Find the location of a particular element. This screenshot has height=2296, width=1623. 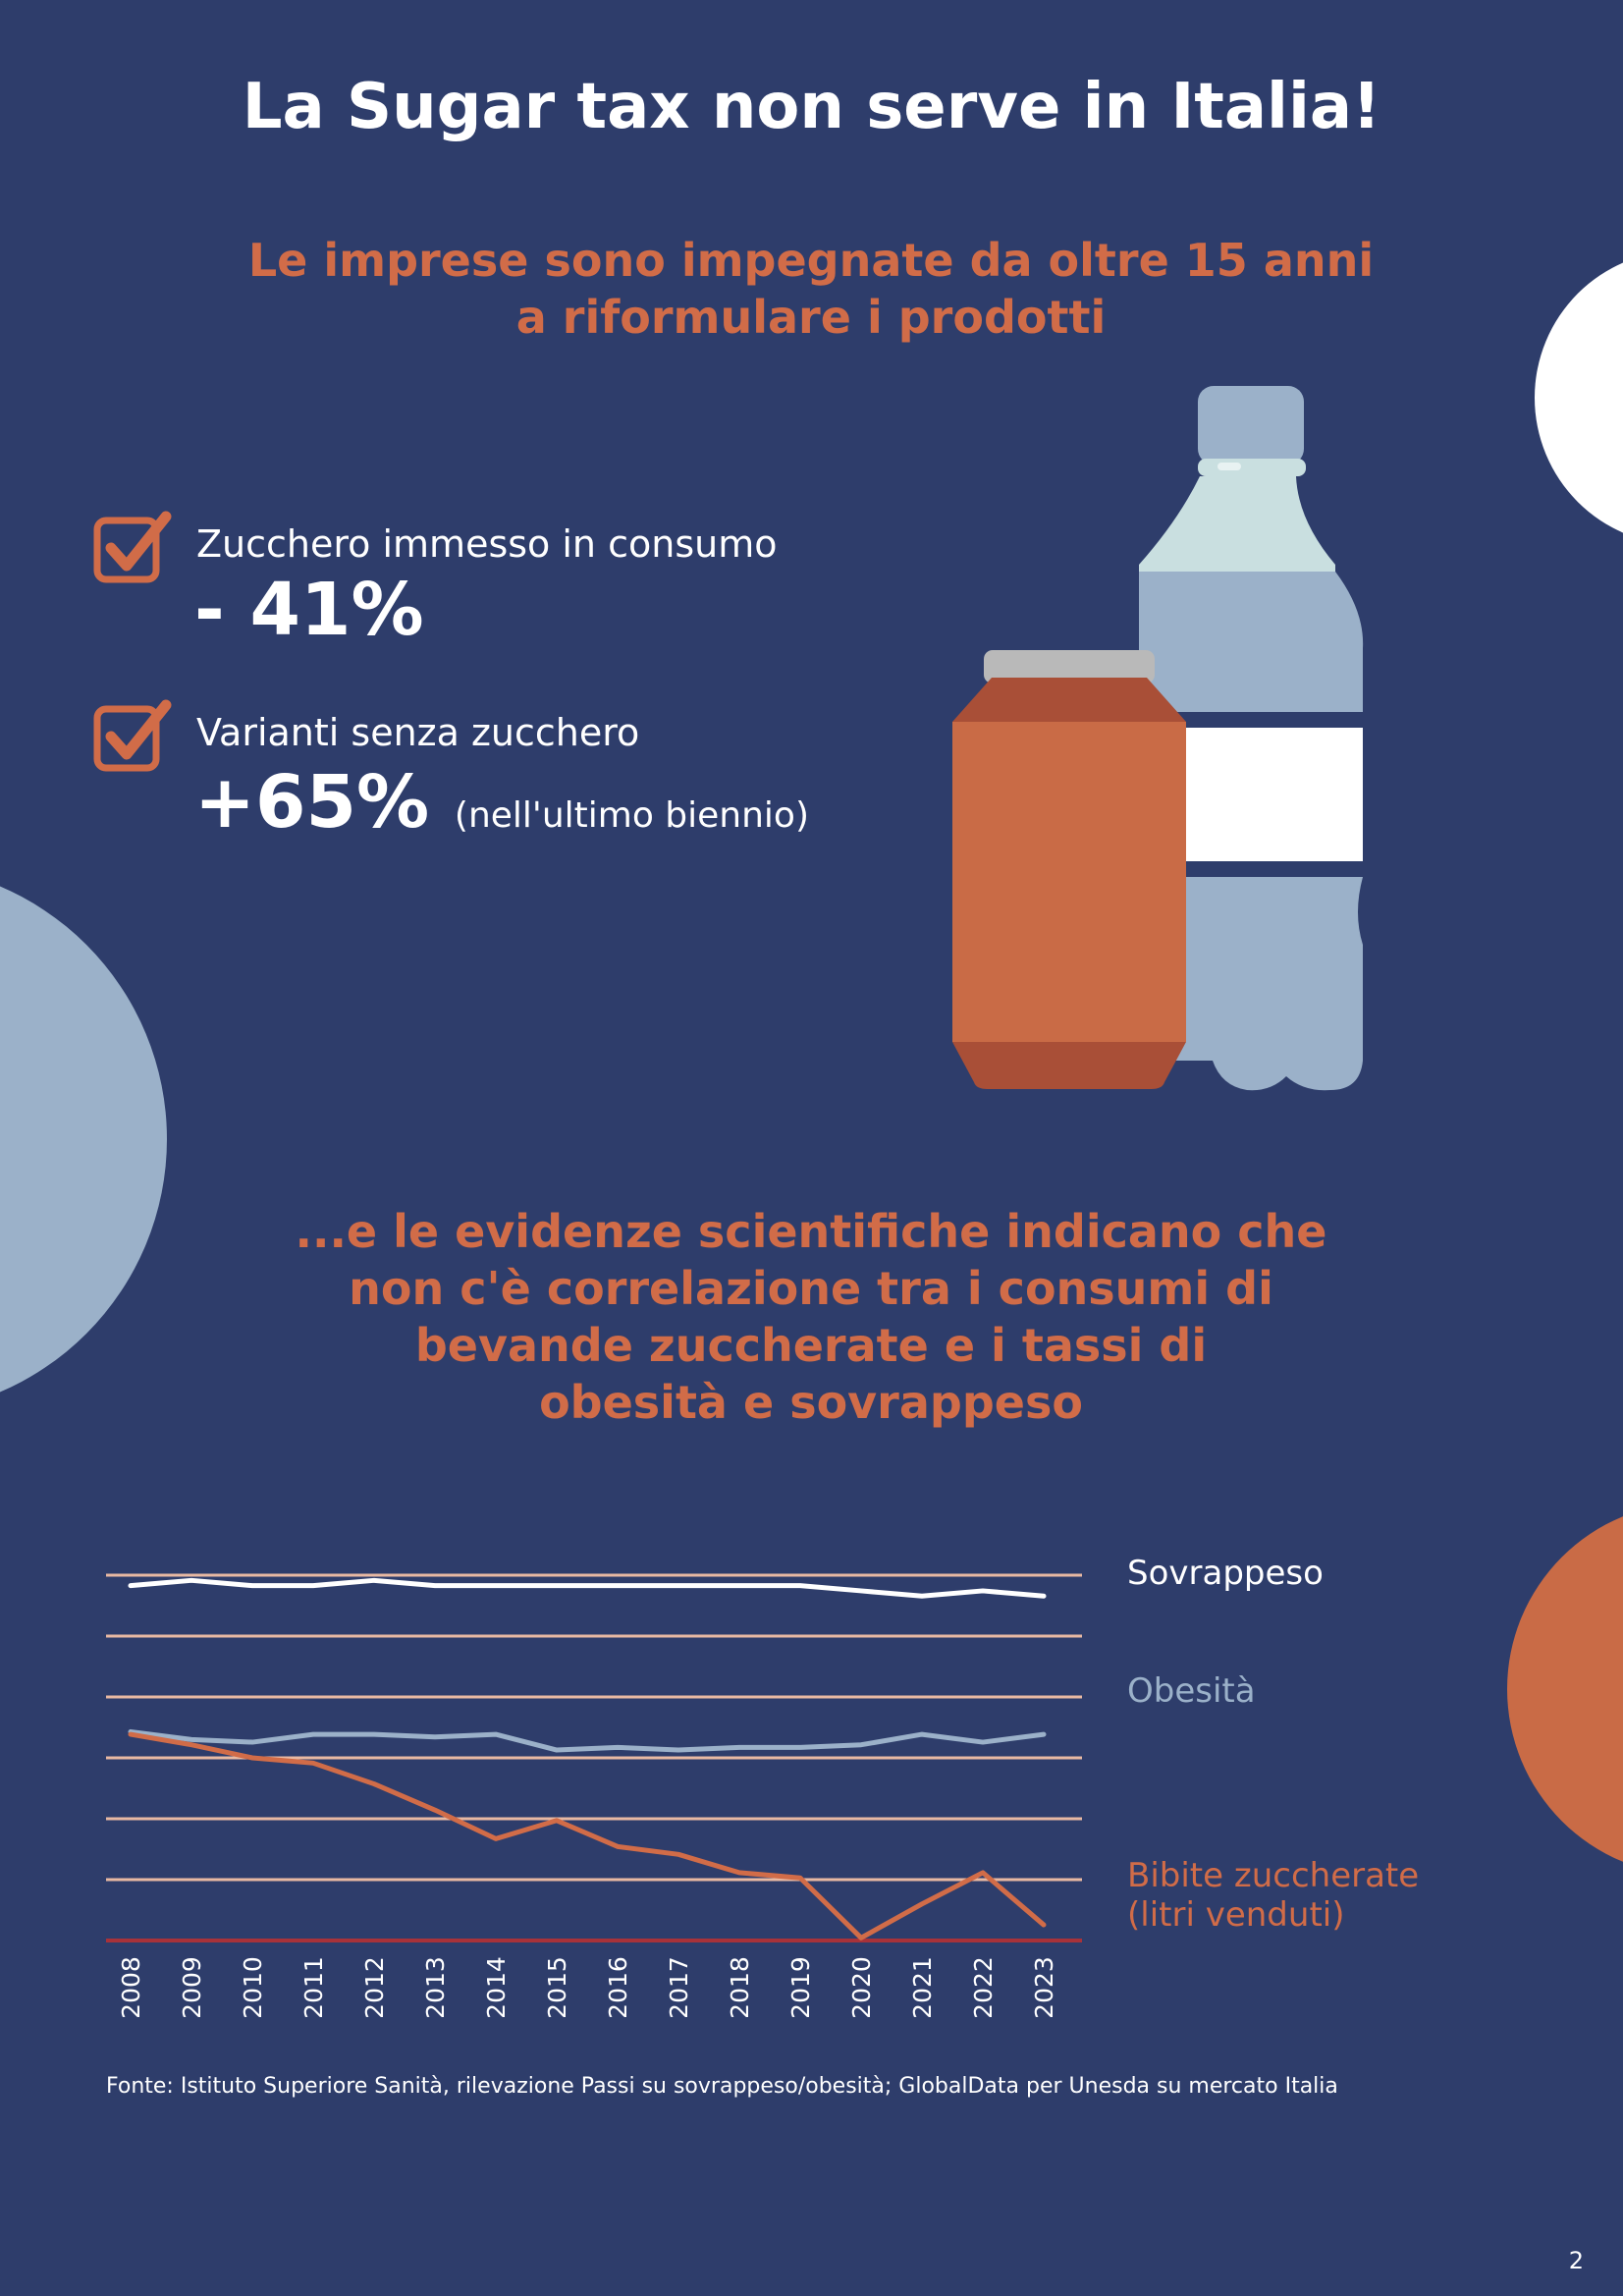

subtitle-line: obesità e sovrappeso is located at coordinates (811, 1402).